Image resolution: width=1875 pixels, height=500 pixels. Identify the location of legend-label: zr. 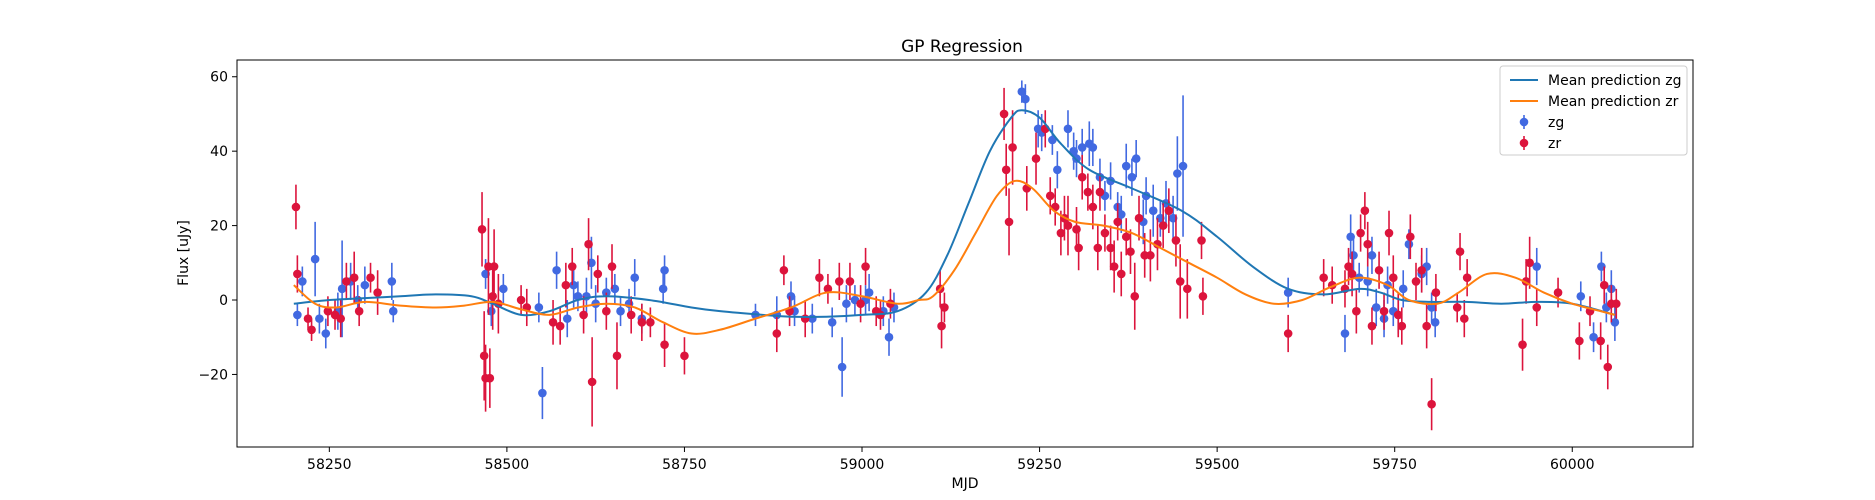
(1554, 144).